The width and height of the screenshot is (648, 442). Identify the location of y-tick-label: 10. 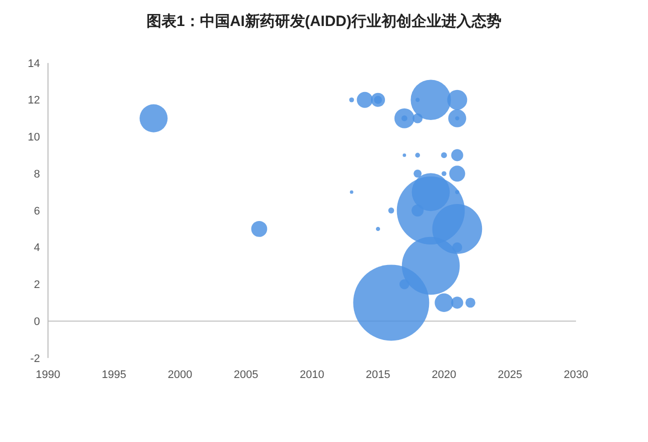
(34, 138).